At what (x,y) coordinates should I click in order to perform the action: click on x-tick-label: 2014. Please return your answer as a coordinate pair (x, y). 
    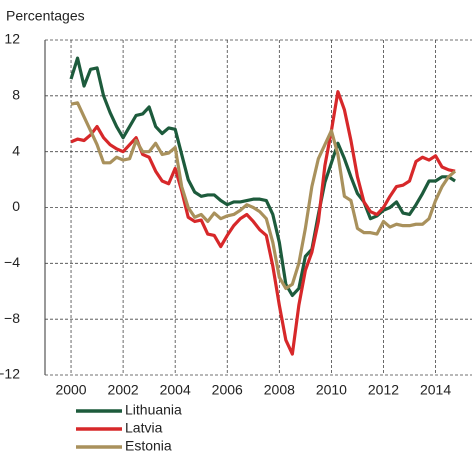
    Looking at the image, I should click on (435, 390).